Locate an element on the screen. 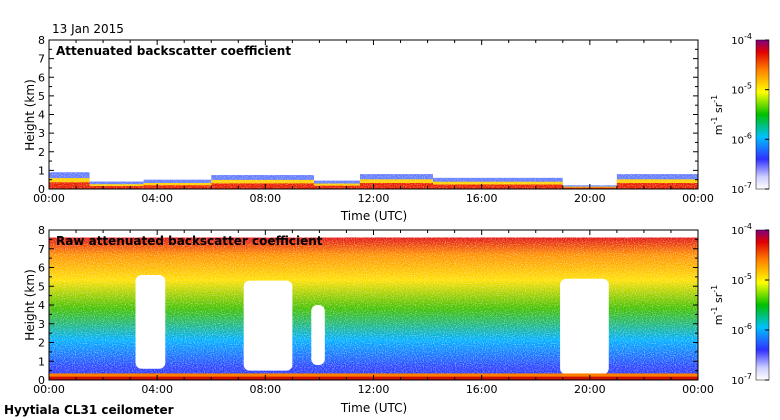  noise-texture is located at coordinates (373, 179).